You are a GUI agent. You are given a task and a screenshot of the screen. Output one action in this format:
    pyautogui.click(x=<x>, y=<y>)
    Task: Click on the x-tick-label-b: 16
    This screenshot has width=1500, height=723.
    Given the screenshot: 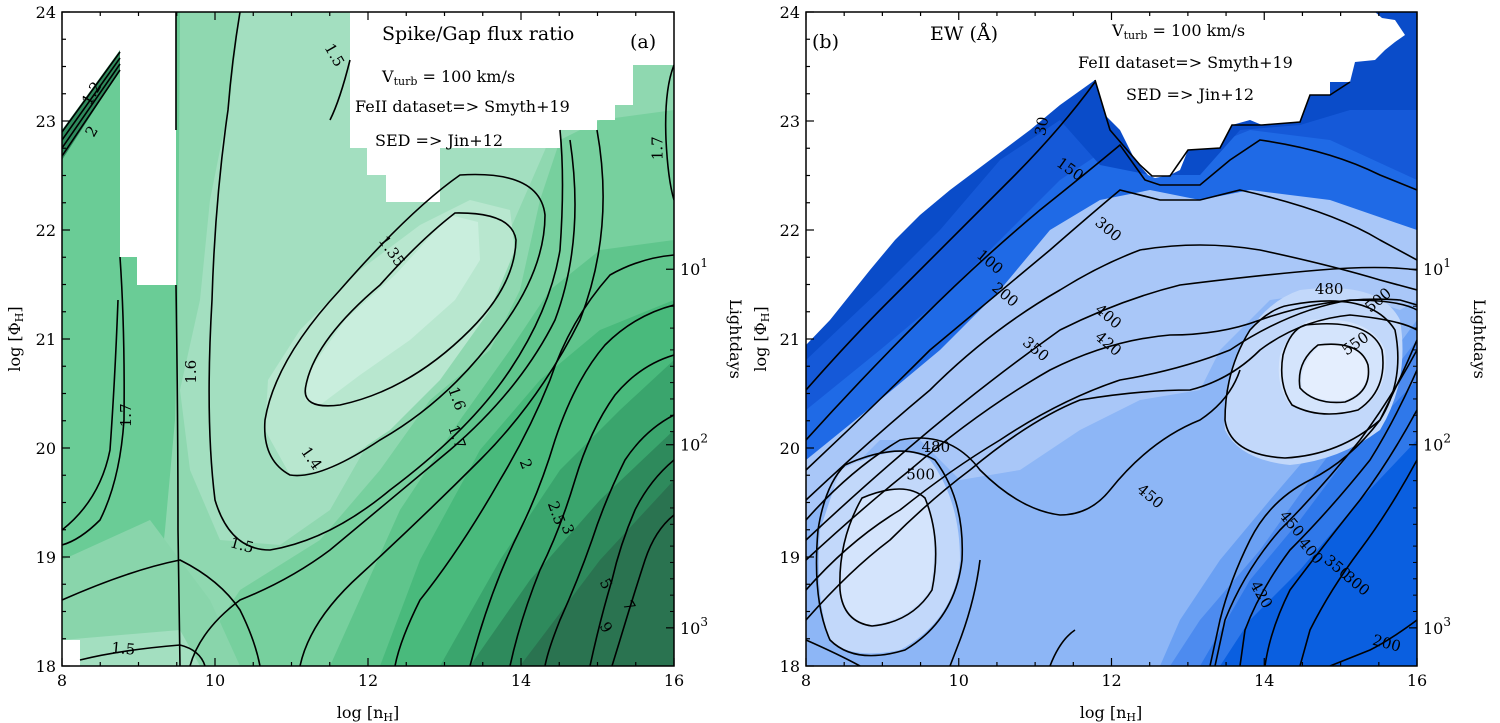 What is the action you would take?
    pyautogui.click(x=1417, y=680)
    